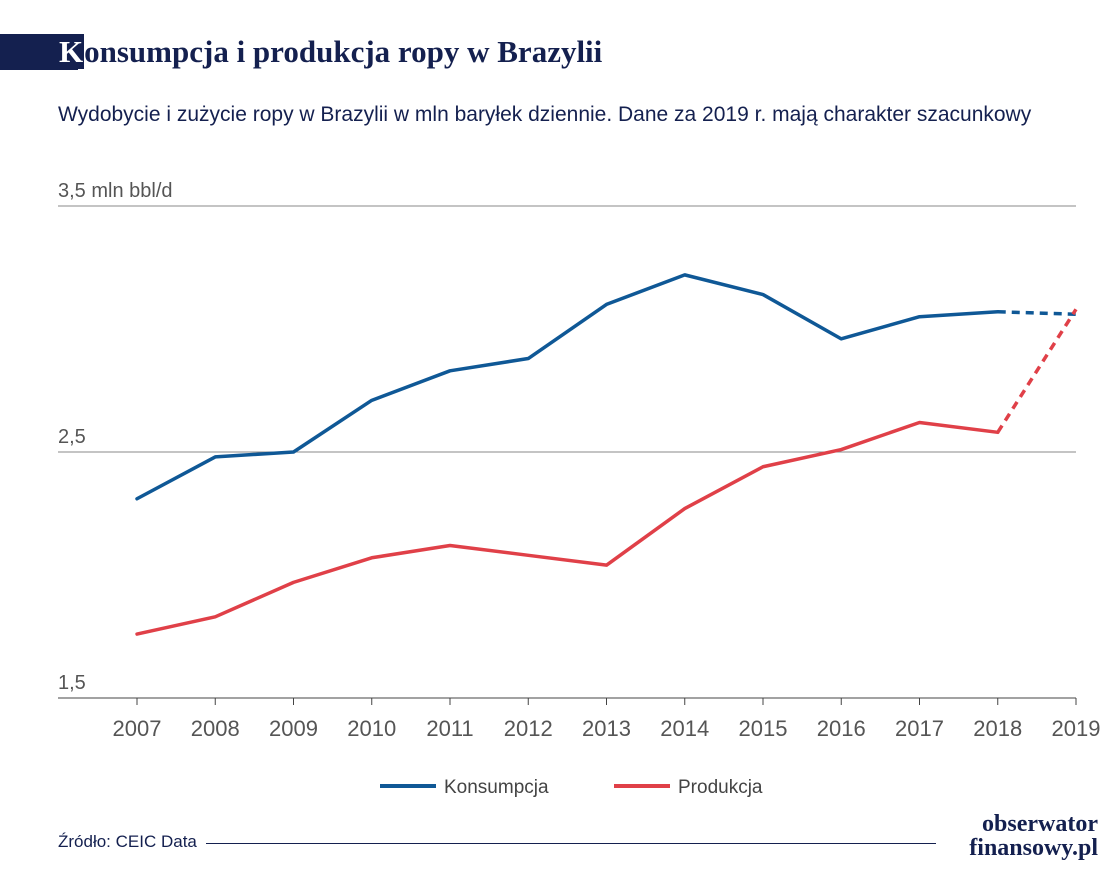 The height and width of the screenshot is (880, 1120). I want to click on x-tick-label: 2009, so click(293, 728).